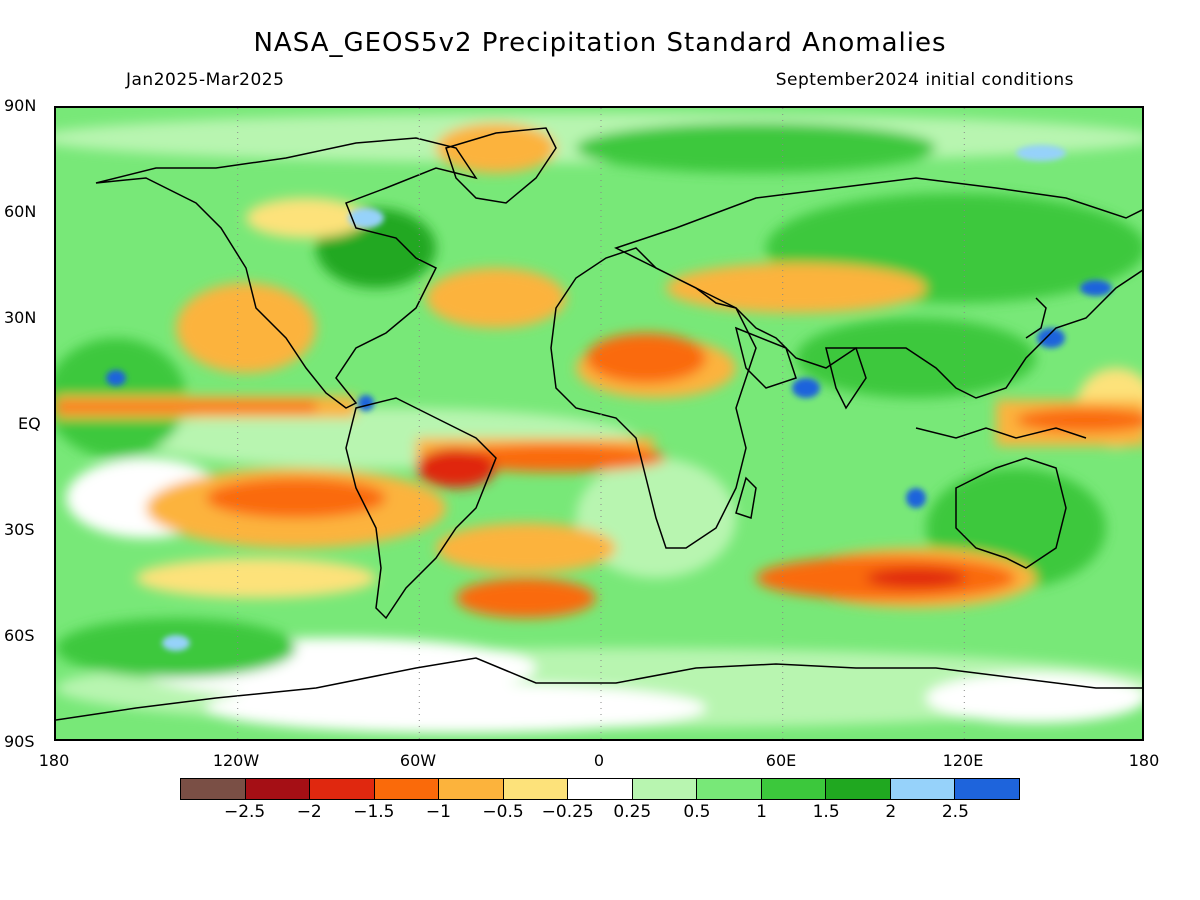  Describe the element at coordinates (955, 812) in the screenshot. I see `color-scale-label: 2.5` at that location.